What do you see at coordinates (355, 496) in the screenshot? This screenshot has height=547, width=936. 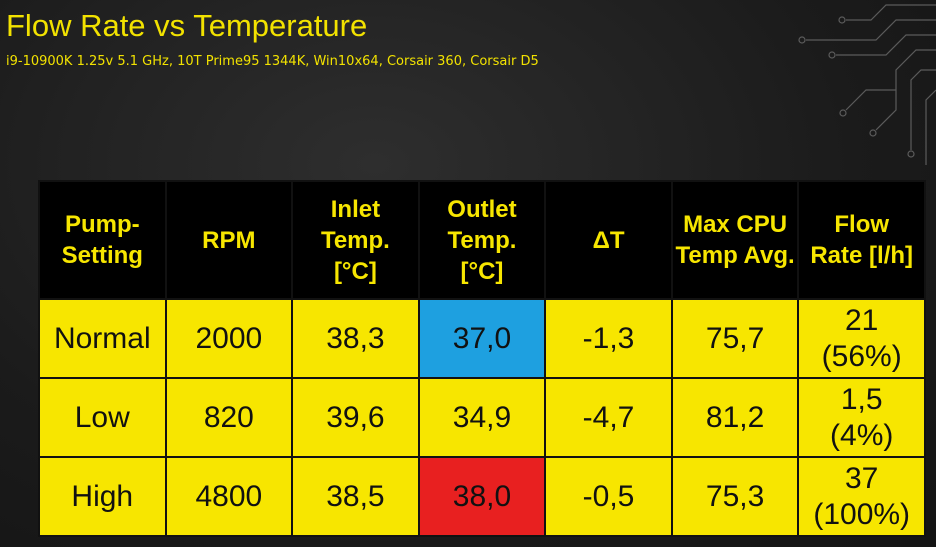 I see `table-cell: 38,5` at bounding box center [355, 496].